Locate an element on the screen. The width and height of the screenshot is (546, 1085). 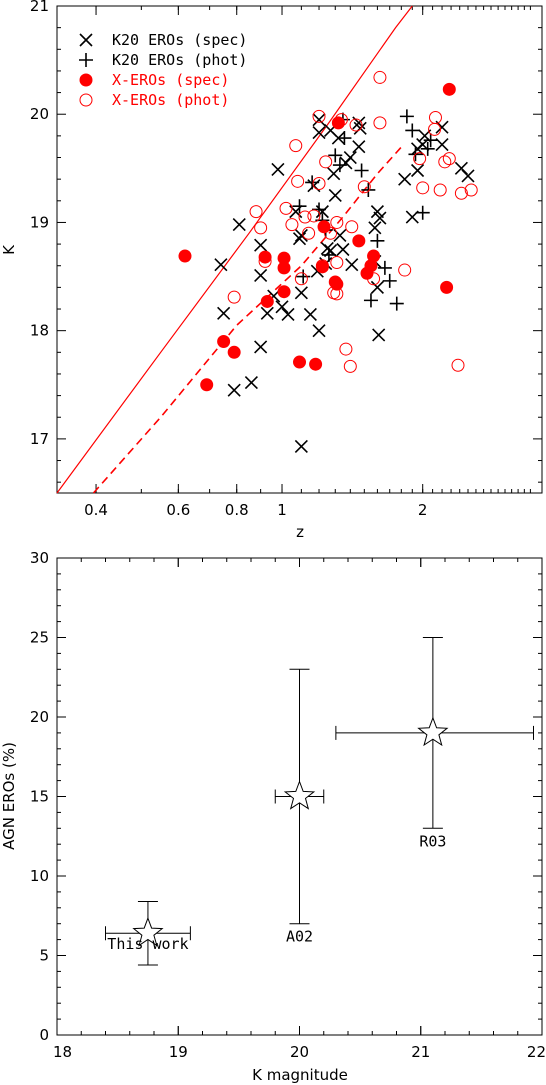
top-x-axis-label: z is located at coordinates (300, 532).